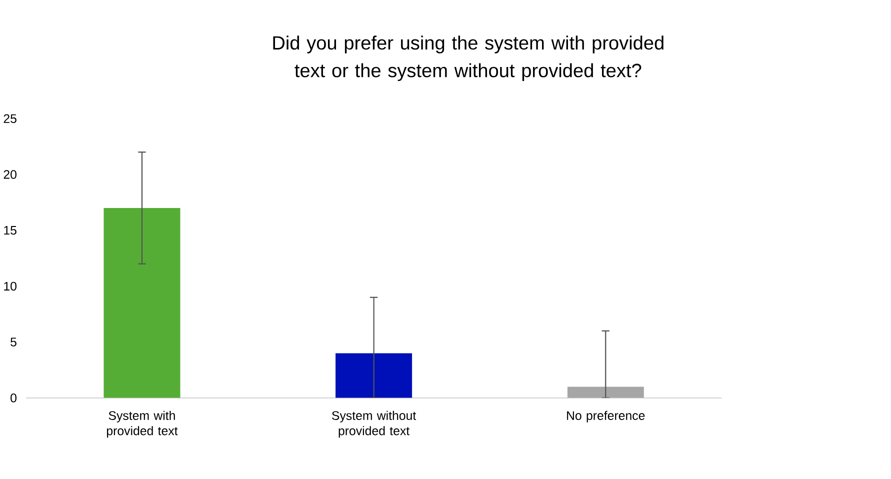 Image resolution: width=891 pixels, height=479 pixels. Describe the element at coordinates (606, 416) in the screenshot. I see `x-tick-label: No preference` at that location.